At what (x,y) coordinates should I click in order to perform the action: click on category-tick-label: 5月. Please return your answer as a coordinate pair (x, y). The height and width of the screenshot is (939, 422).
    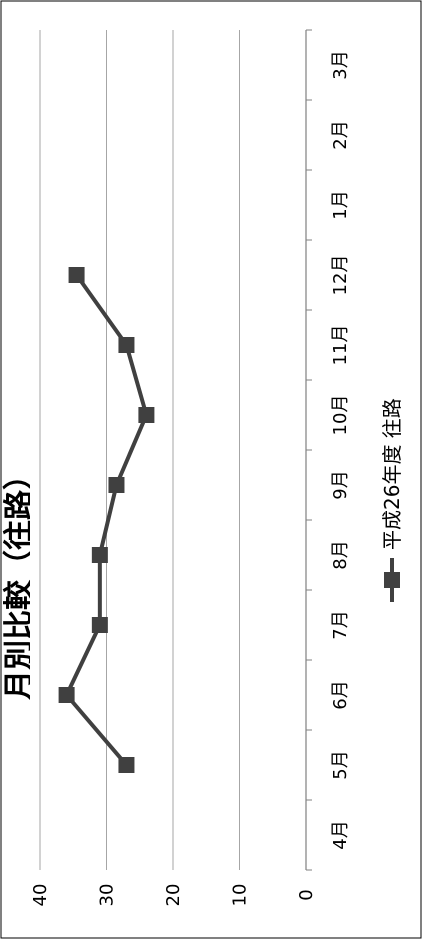
    Looking at the image, I should click on (340, 764).